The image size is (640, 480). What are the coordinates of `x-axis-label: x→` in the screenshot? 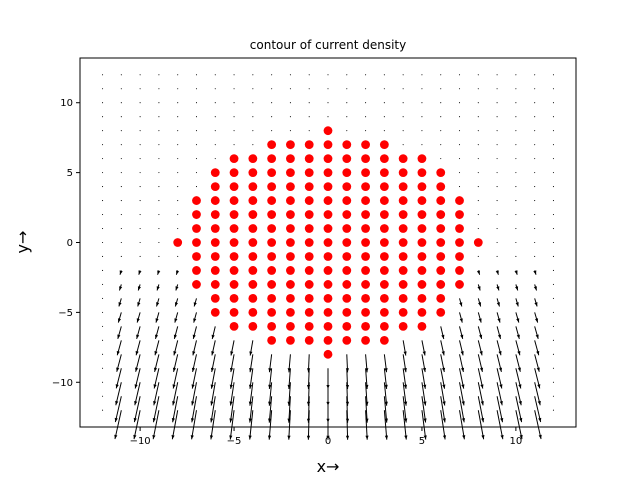 It's located at (328, 466).